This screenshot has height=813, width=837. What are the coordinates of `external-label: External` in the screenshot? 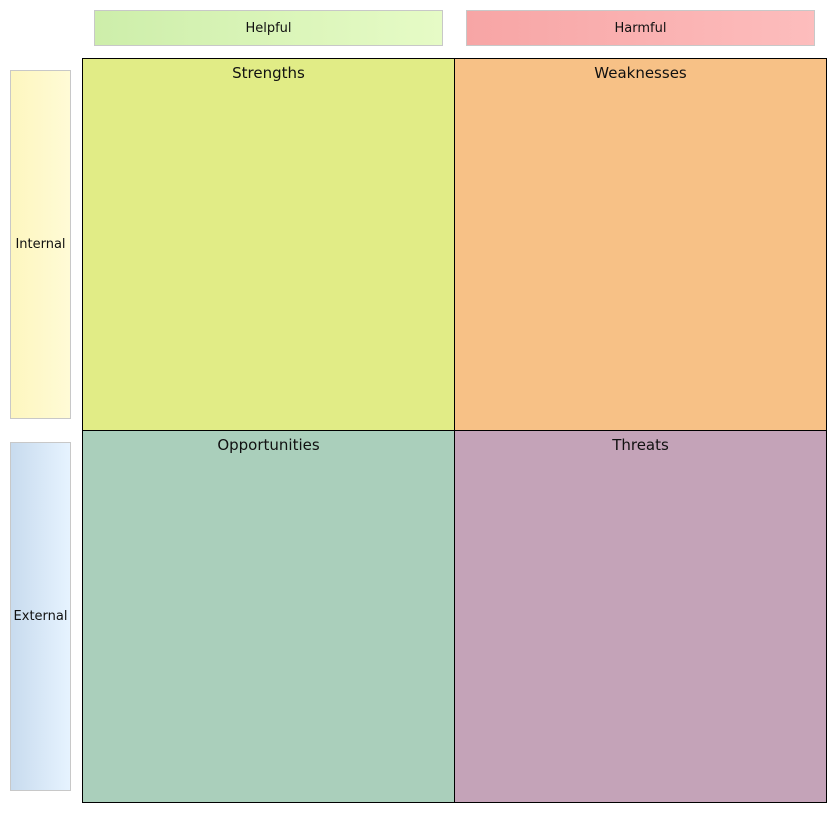 It's located at (40, 616).